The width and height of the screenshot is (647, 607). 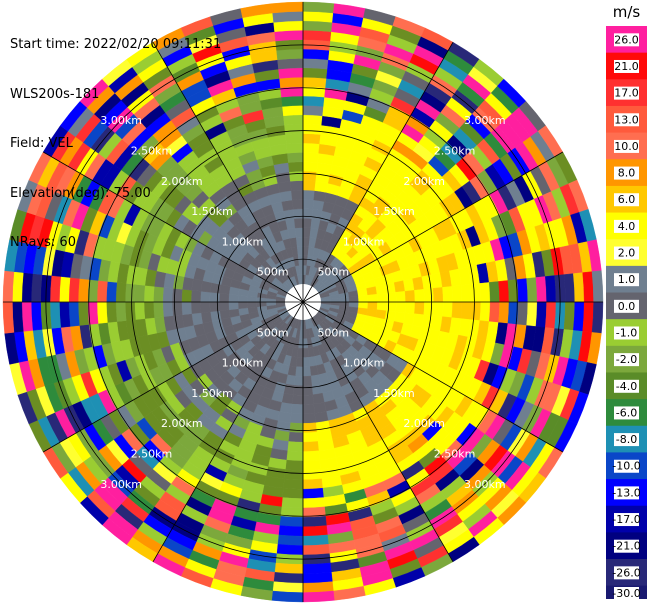 What do you see at coordinates (182, 181) in the screenshot?
I see `range-ring-label: 2.00km` at bounding box center [182, 181].